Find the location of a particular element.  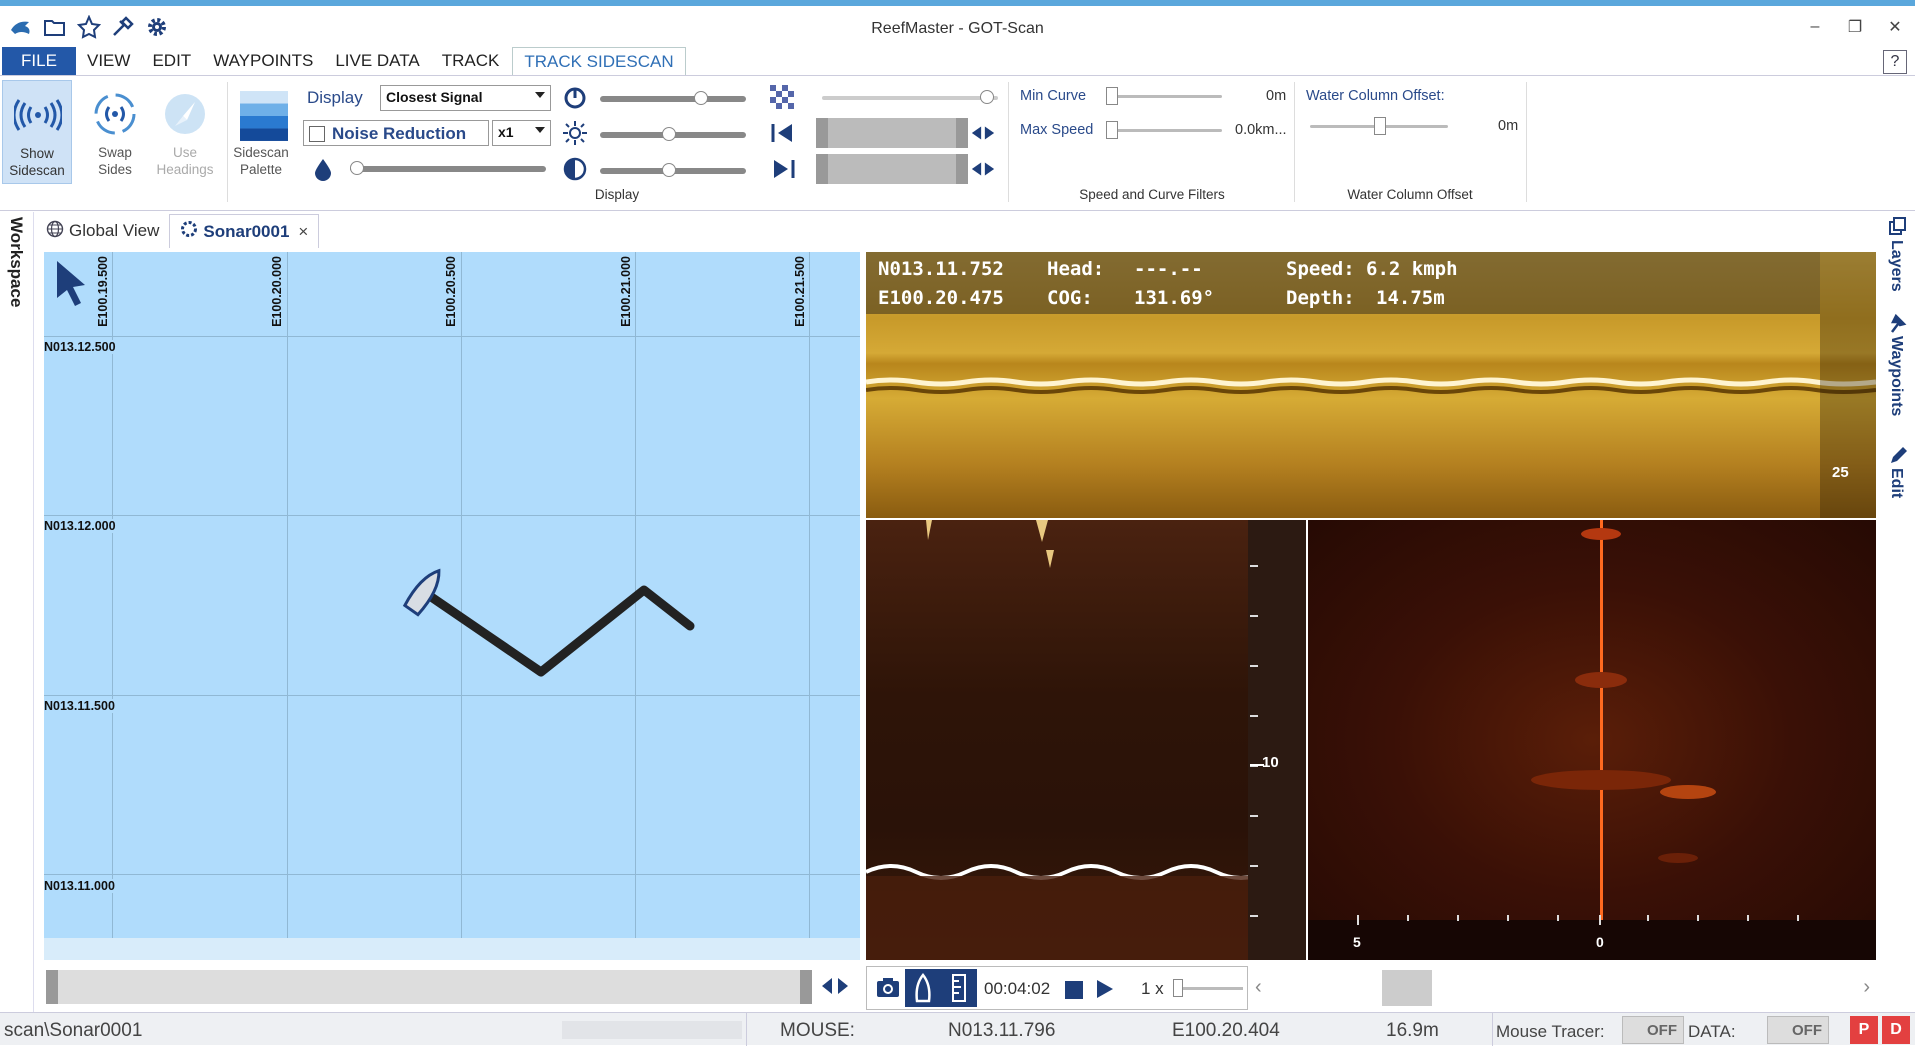

water-offset-slider is located at coordinates (1379, 126).